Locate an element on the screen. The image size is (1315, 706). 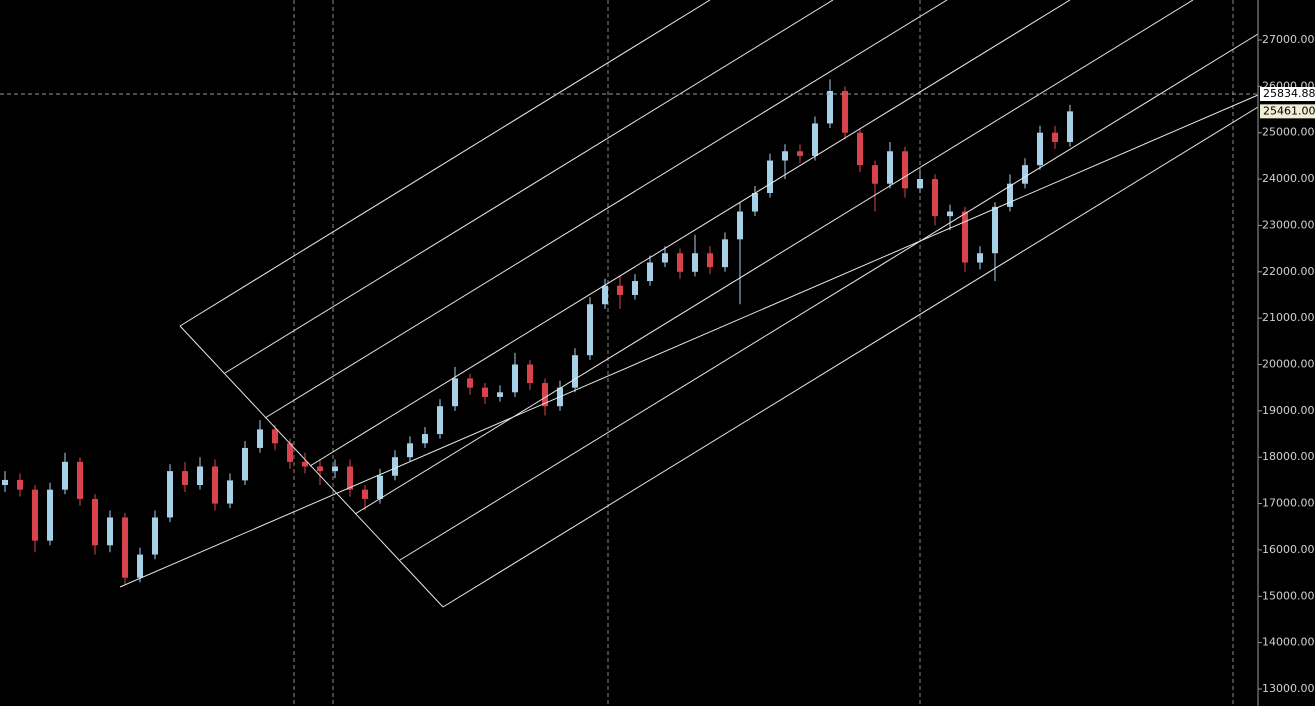
y-tick-label: 20000.00 is located at coordinates (1288, 363).